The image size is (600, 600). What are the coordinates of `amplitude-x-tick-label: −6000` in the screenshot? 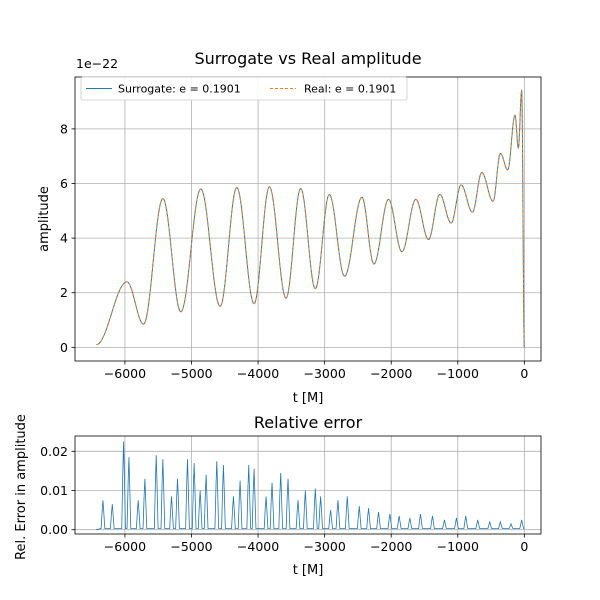 It's located at (125, 373).